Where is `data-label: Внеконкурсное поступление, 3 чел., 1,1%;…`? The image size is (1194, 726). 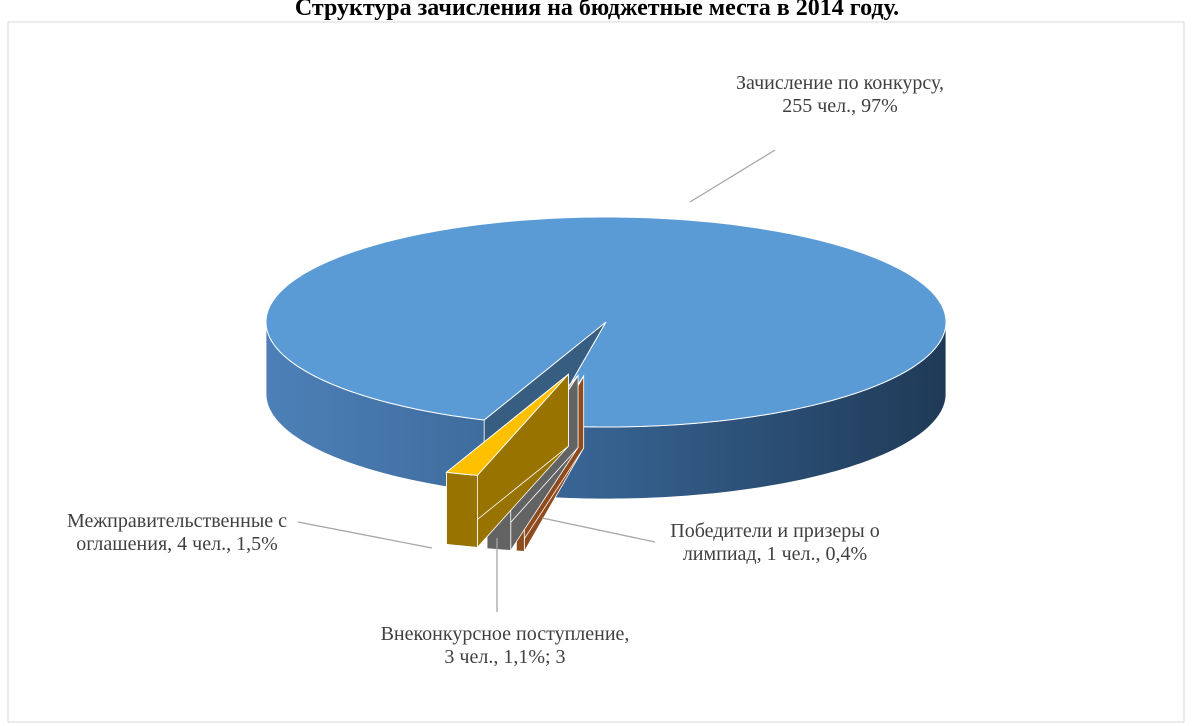 data-label: Внеконкурсное поступление, 3 чел., 1,1%;… is located at coordinates (505, 645).